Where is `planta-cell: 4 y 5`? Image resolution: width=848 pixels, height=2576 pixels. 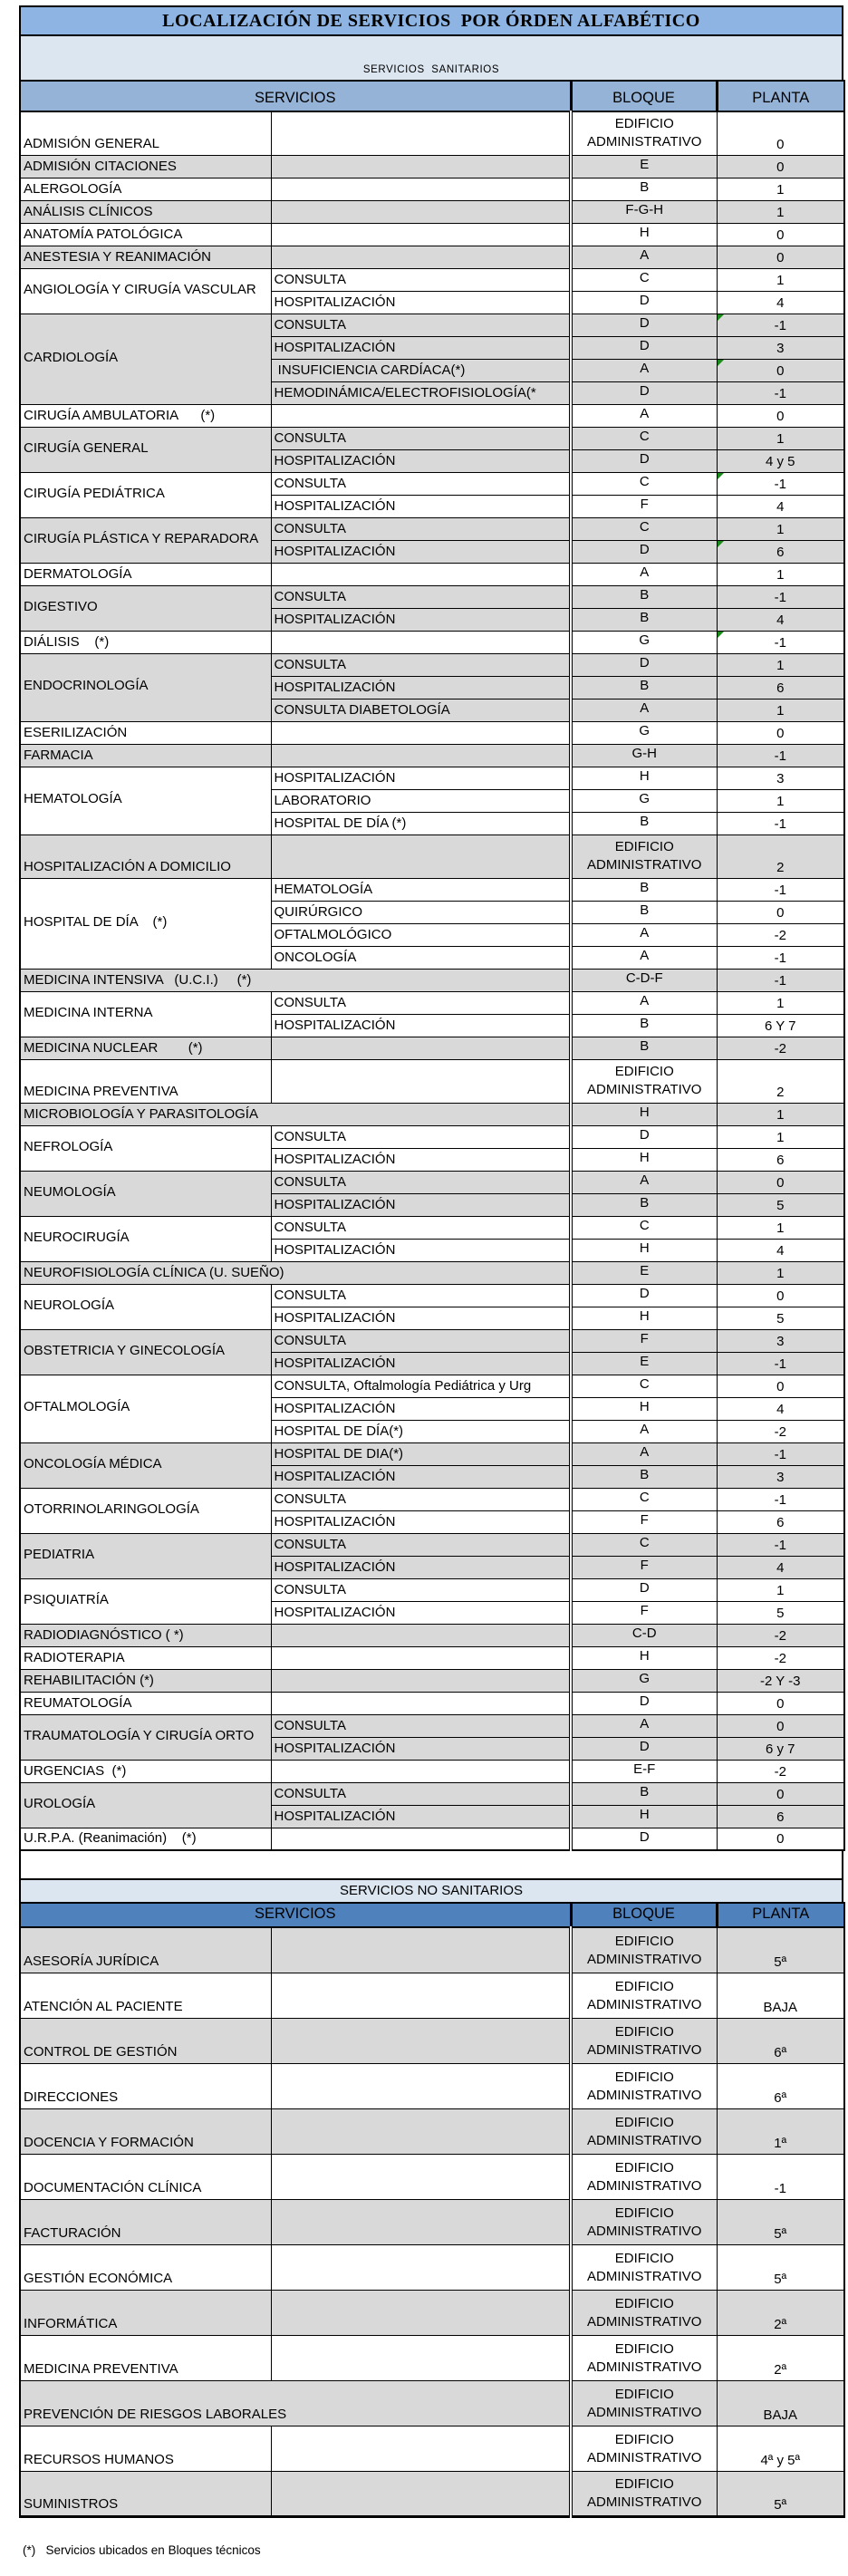
planta-cell: 4 y 5 is located at coordinates (781, 461).